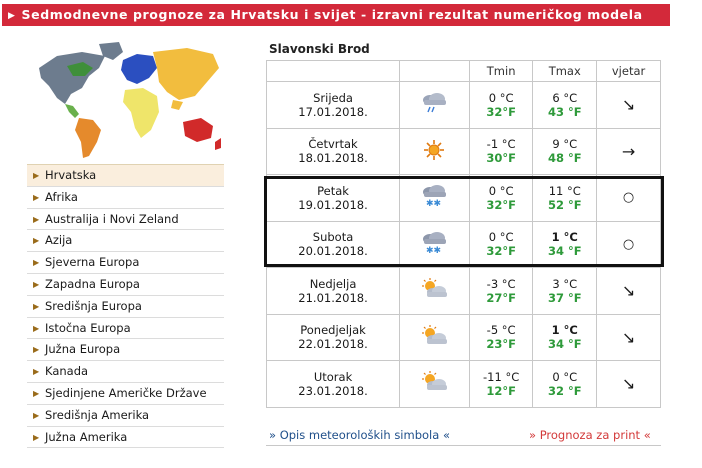 Image resolution: width=702 pixels, height=468 pixels. I want to click on tmax-cell: 0 °C 32 °F, so click(565, 384).